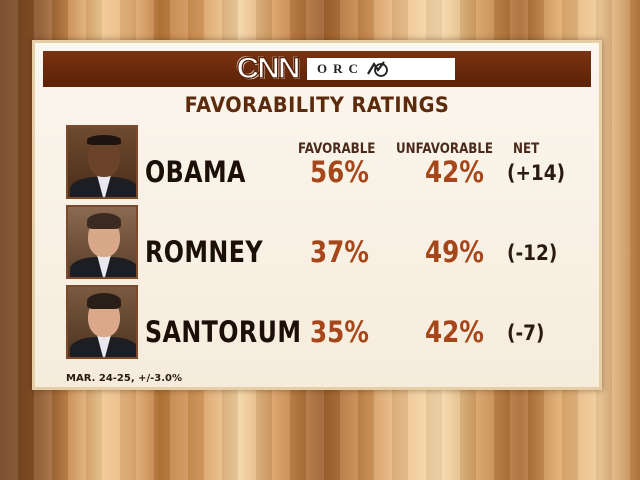  I want to click on table-row: ROMNEY 37% 49% (-12), so click(317, 243).